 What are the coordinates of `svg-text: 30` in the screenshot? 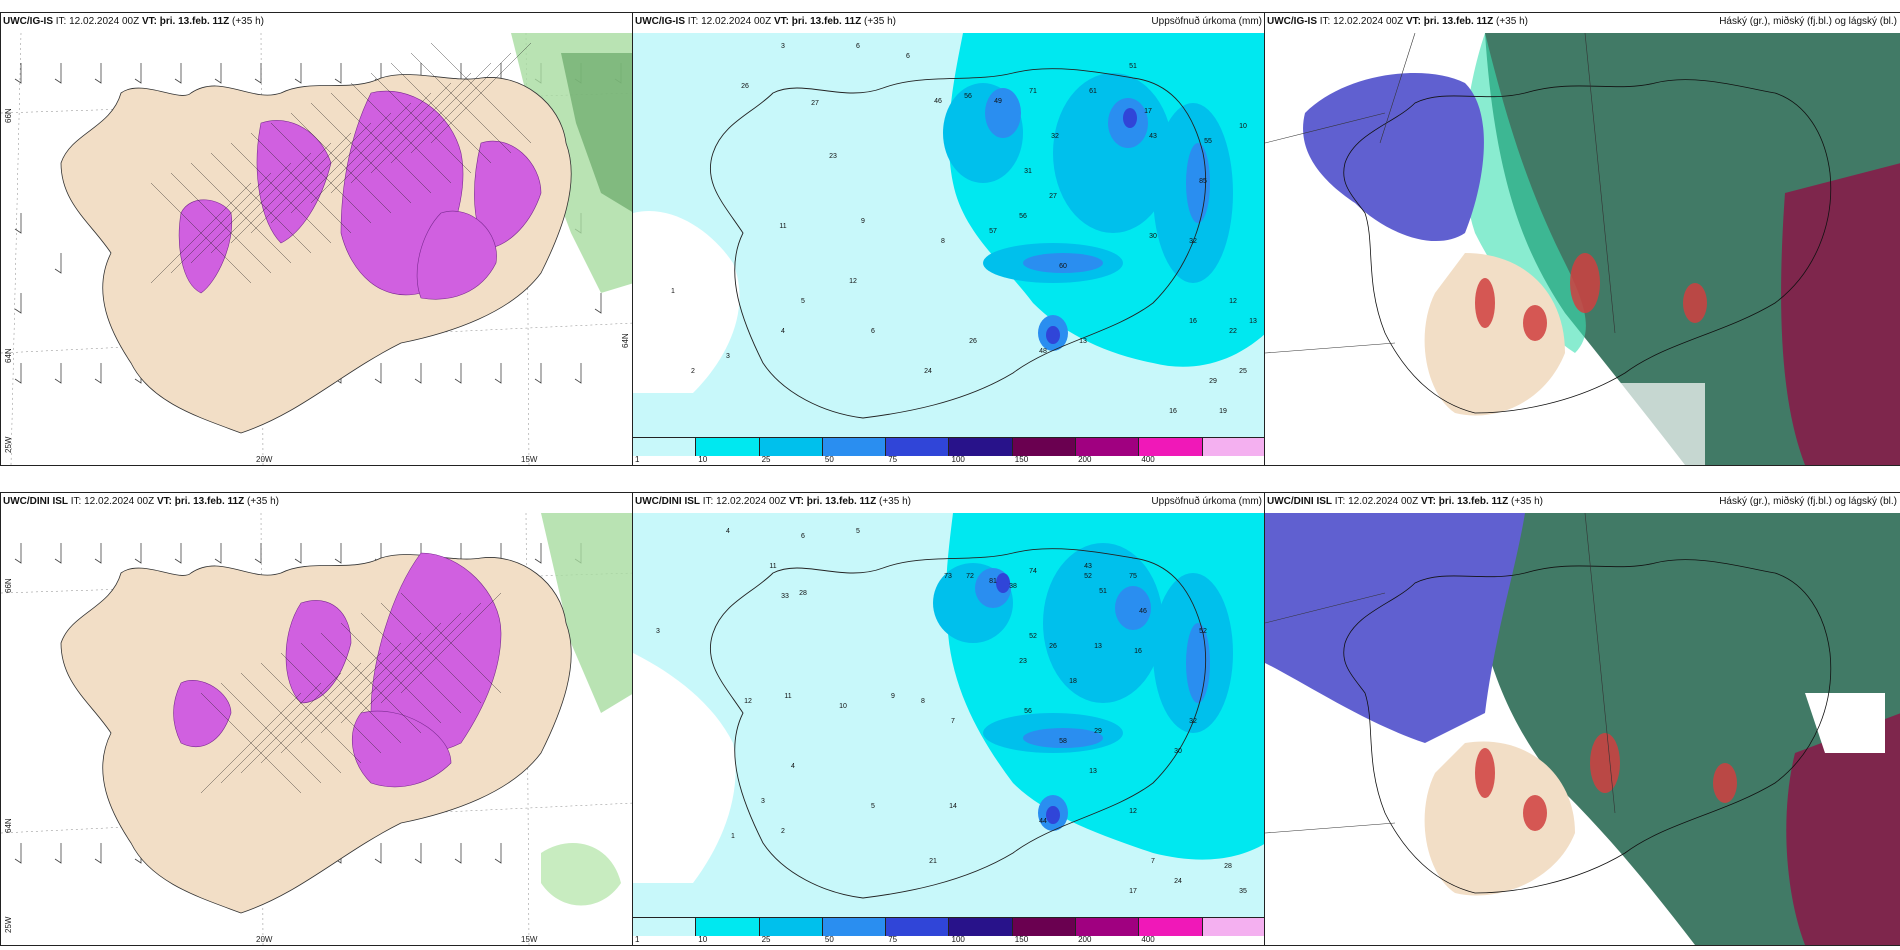 It's located at (1178, 751).